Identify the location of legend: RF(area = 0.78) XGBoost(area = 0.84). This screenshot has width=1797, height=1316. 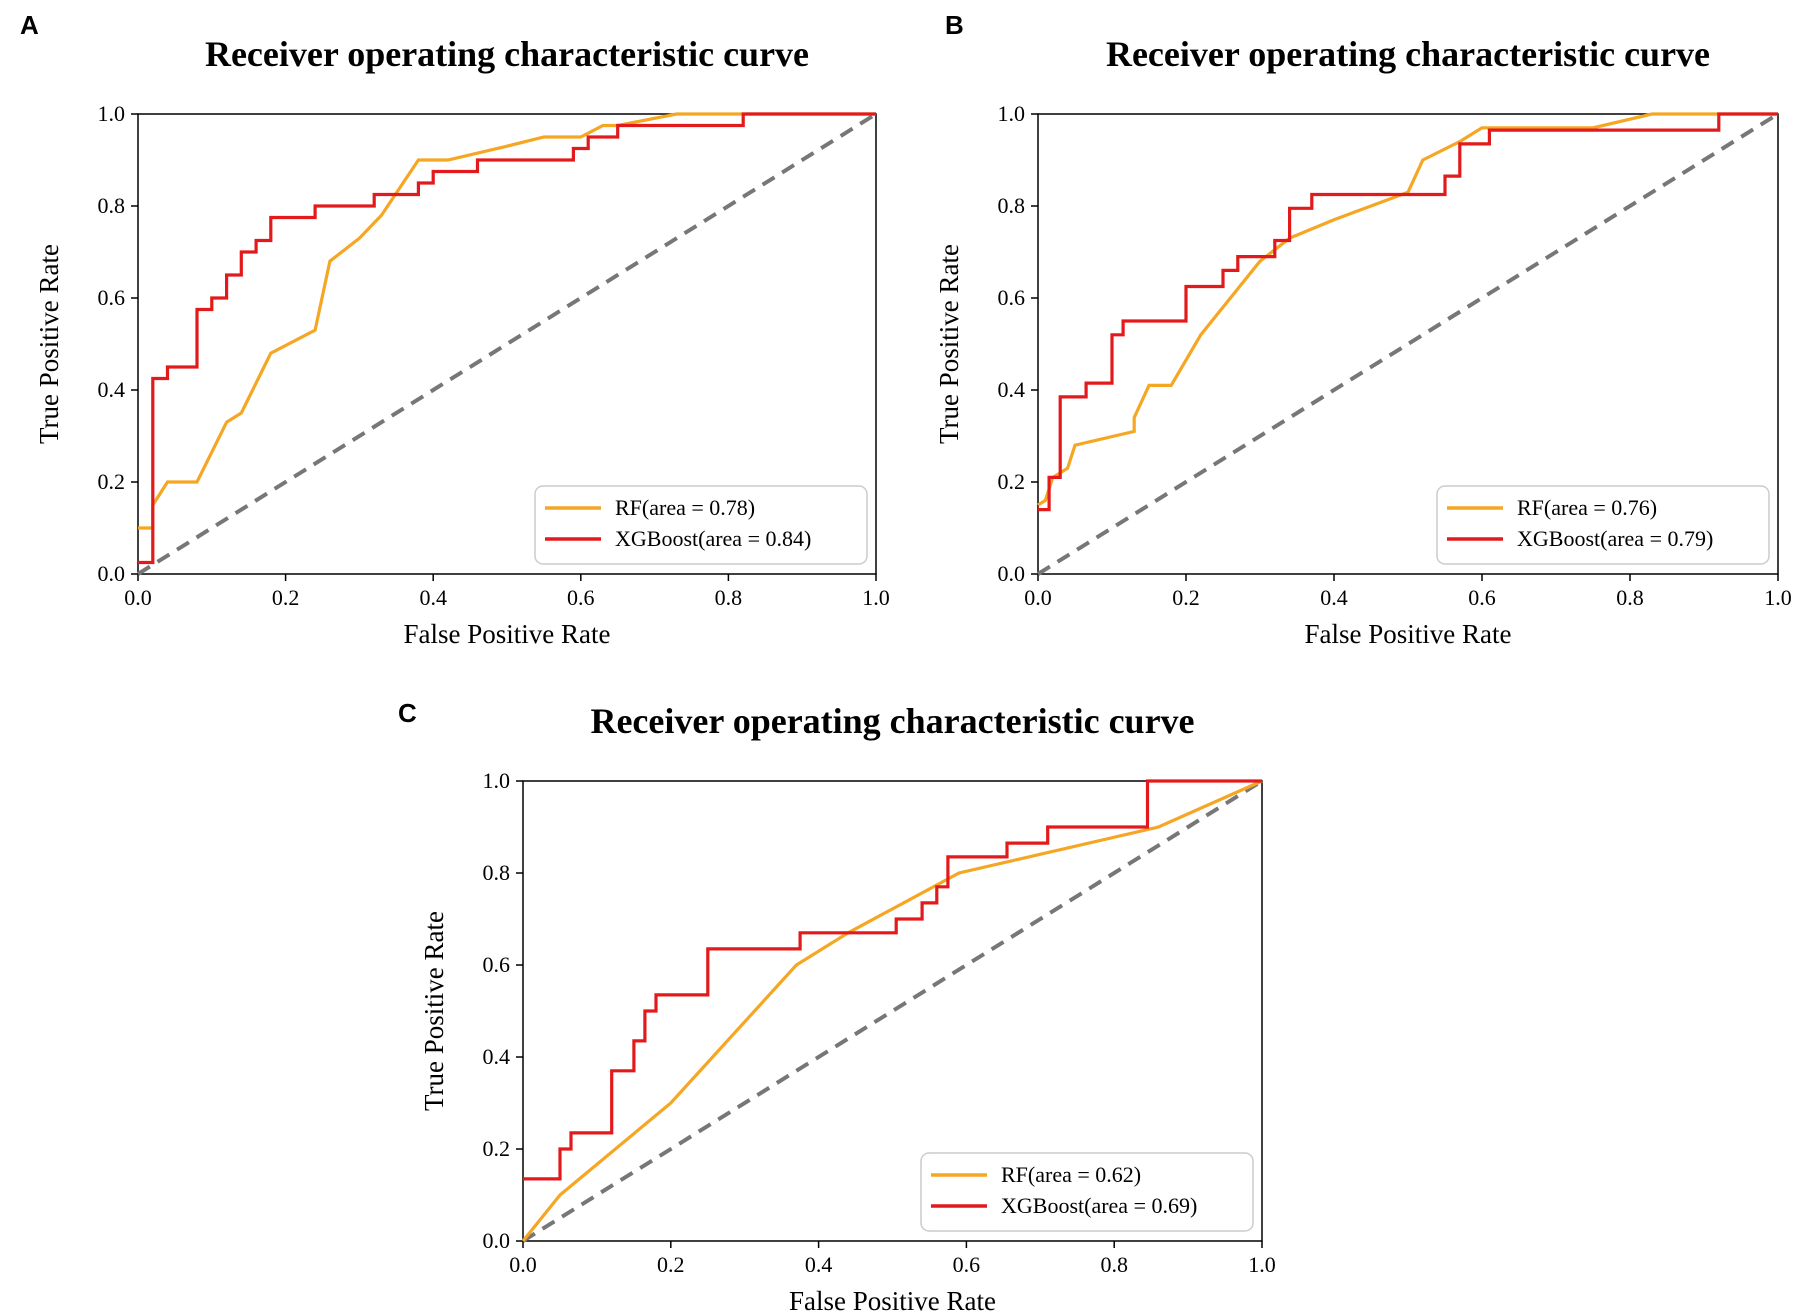
(701, 525).